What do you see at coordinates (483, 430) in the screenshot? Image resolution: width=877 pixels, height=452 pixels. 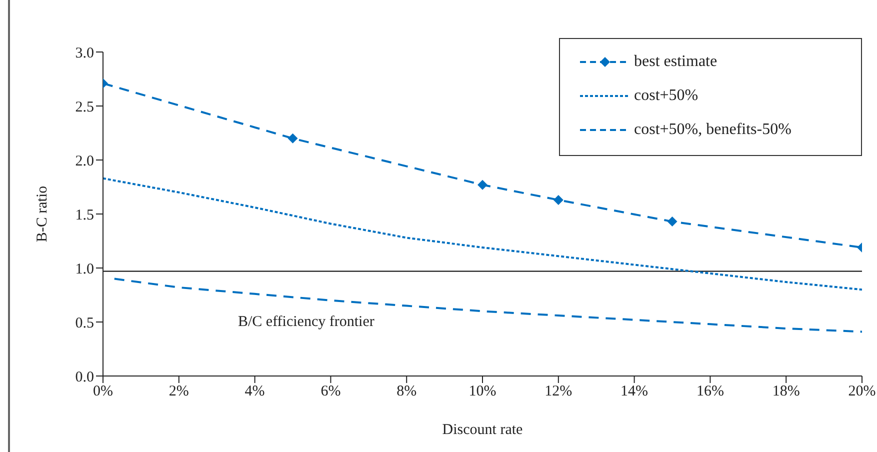 I see `x-axis-title: Discount rate` at bounding box center [483, 430].